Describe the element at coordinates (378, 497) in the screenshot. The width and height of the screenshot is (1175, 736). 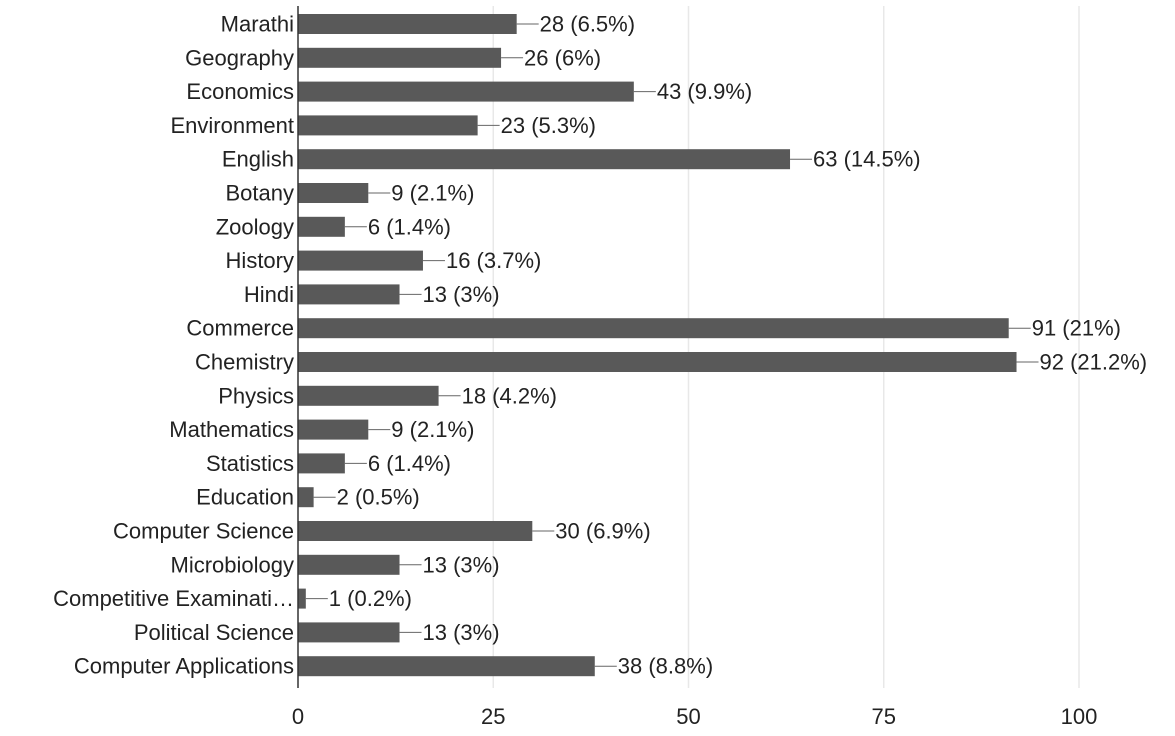
I see `data-label: 2 (0.5%)` at that location.